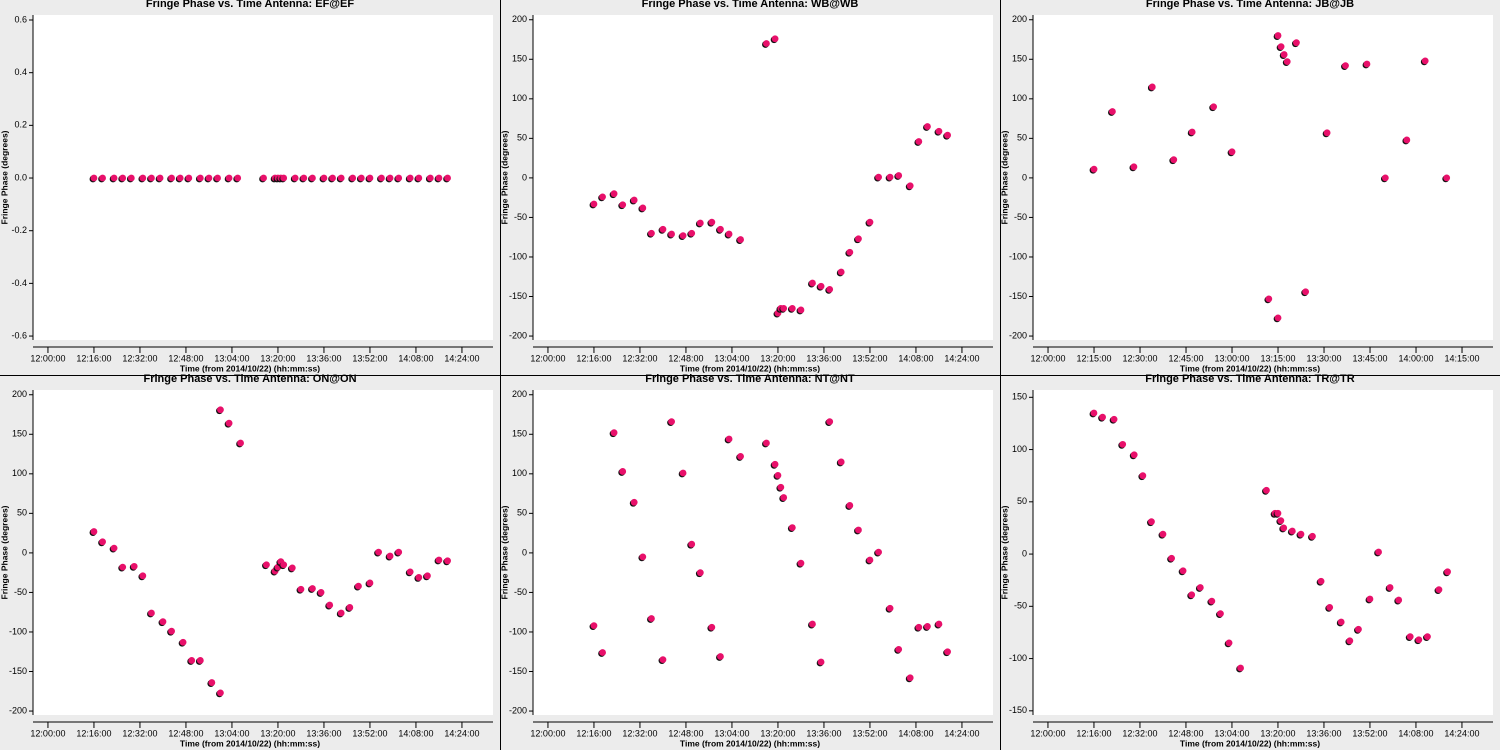 Image resolution: width=1500 pixels, height=750 pixels. I want to click on y-tick-label: 50, so click(1022, 138).